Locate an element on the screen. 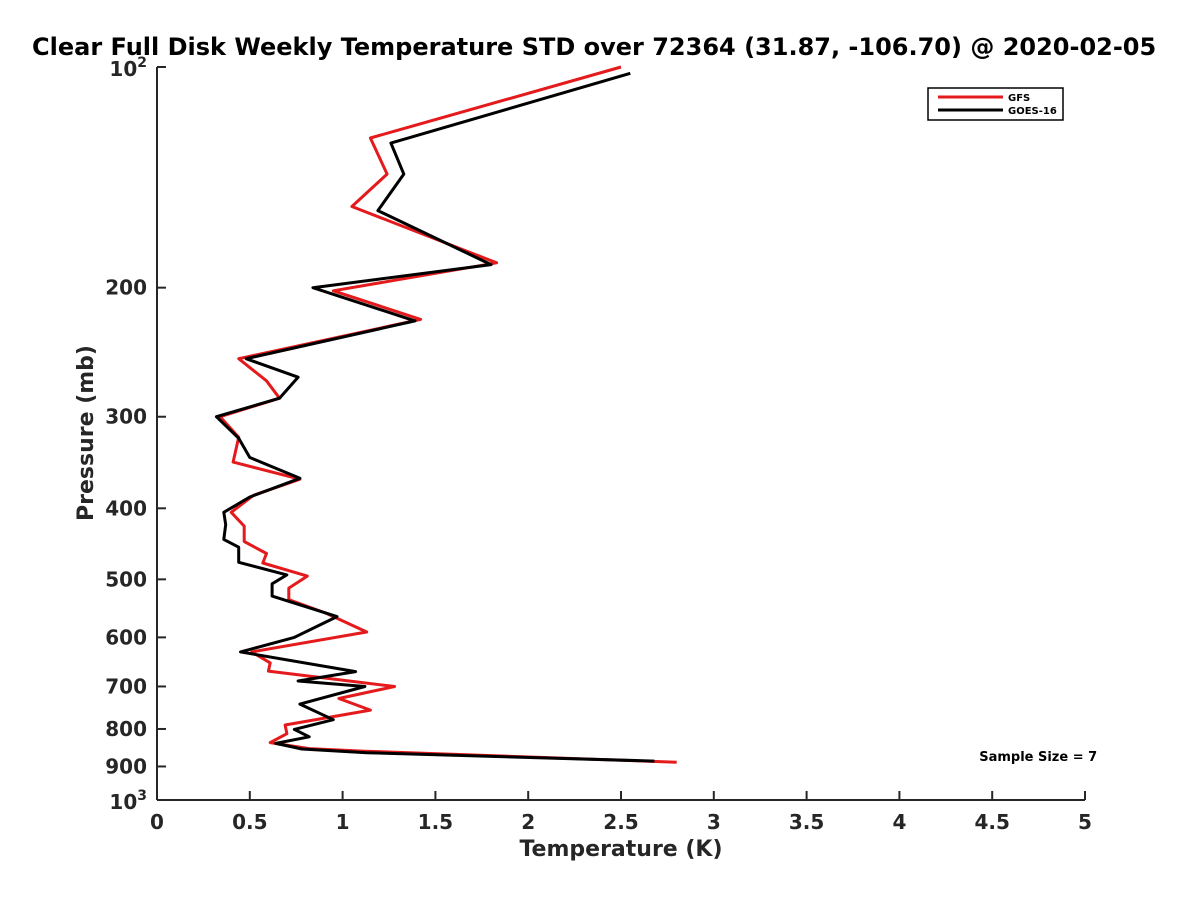  y-tick-label-exponent: 2 is located at coordinates (142, 63).